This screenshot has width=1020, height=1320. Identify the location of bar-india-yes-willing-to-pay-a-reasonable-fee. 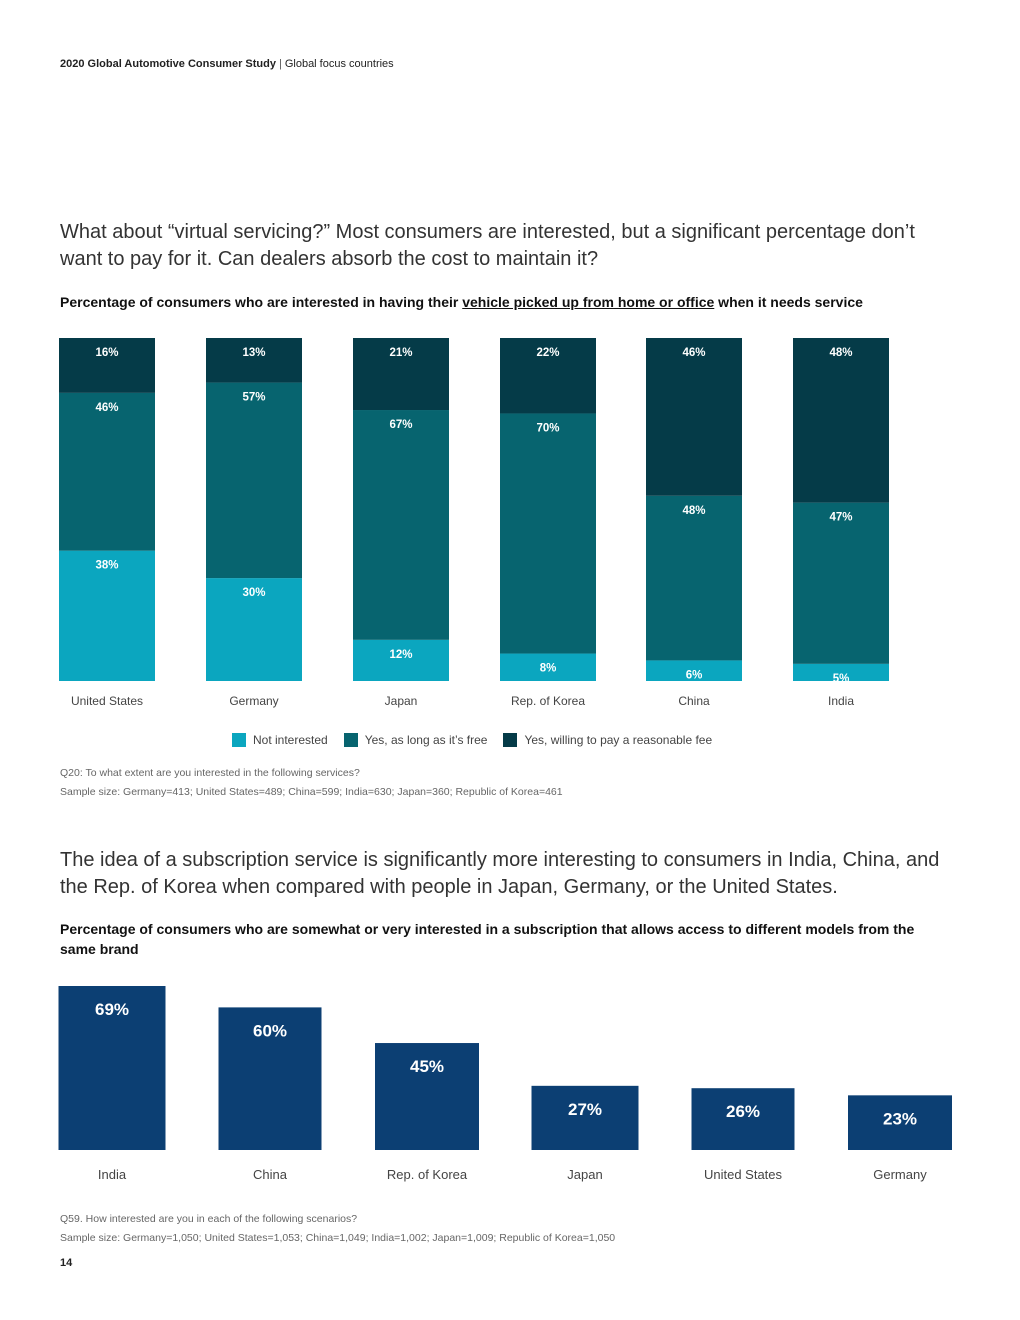
(841, 420).